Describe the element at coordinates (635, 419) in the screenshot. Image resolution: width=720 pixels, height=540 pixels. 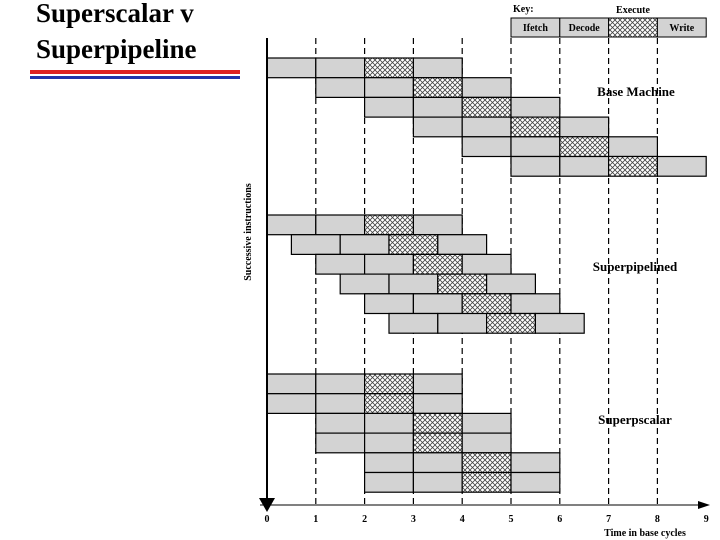
I see `section-label: Superpscalar` at that location.